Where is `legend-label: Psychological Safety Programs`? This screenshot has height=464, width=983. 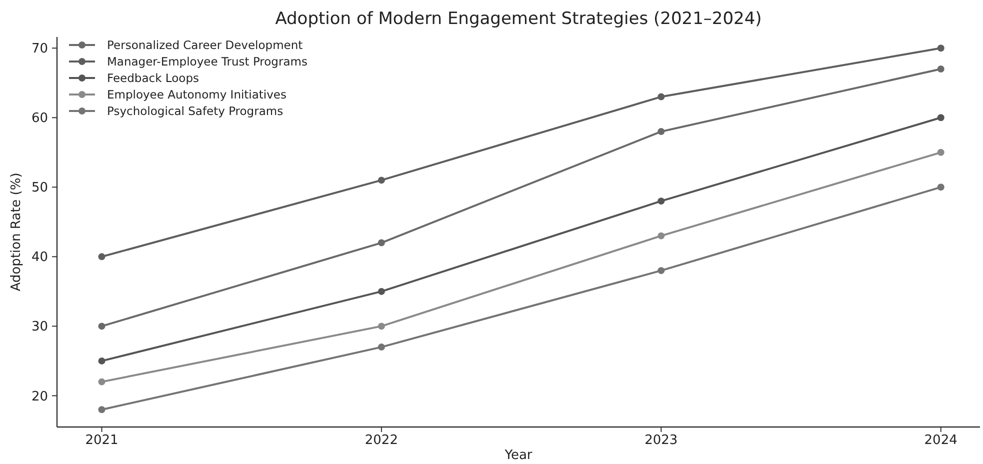 legend-label: Psychological Safety Programs is located at coordinates (195, 111).